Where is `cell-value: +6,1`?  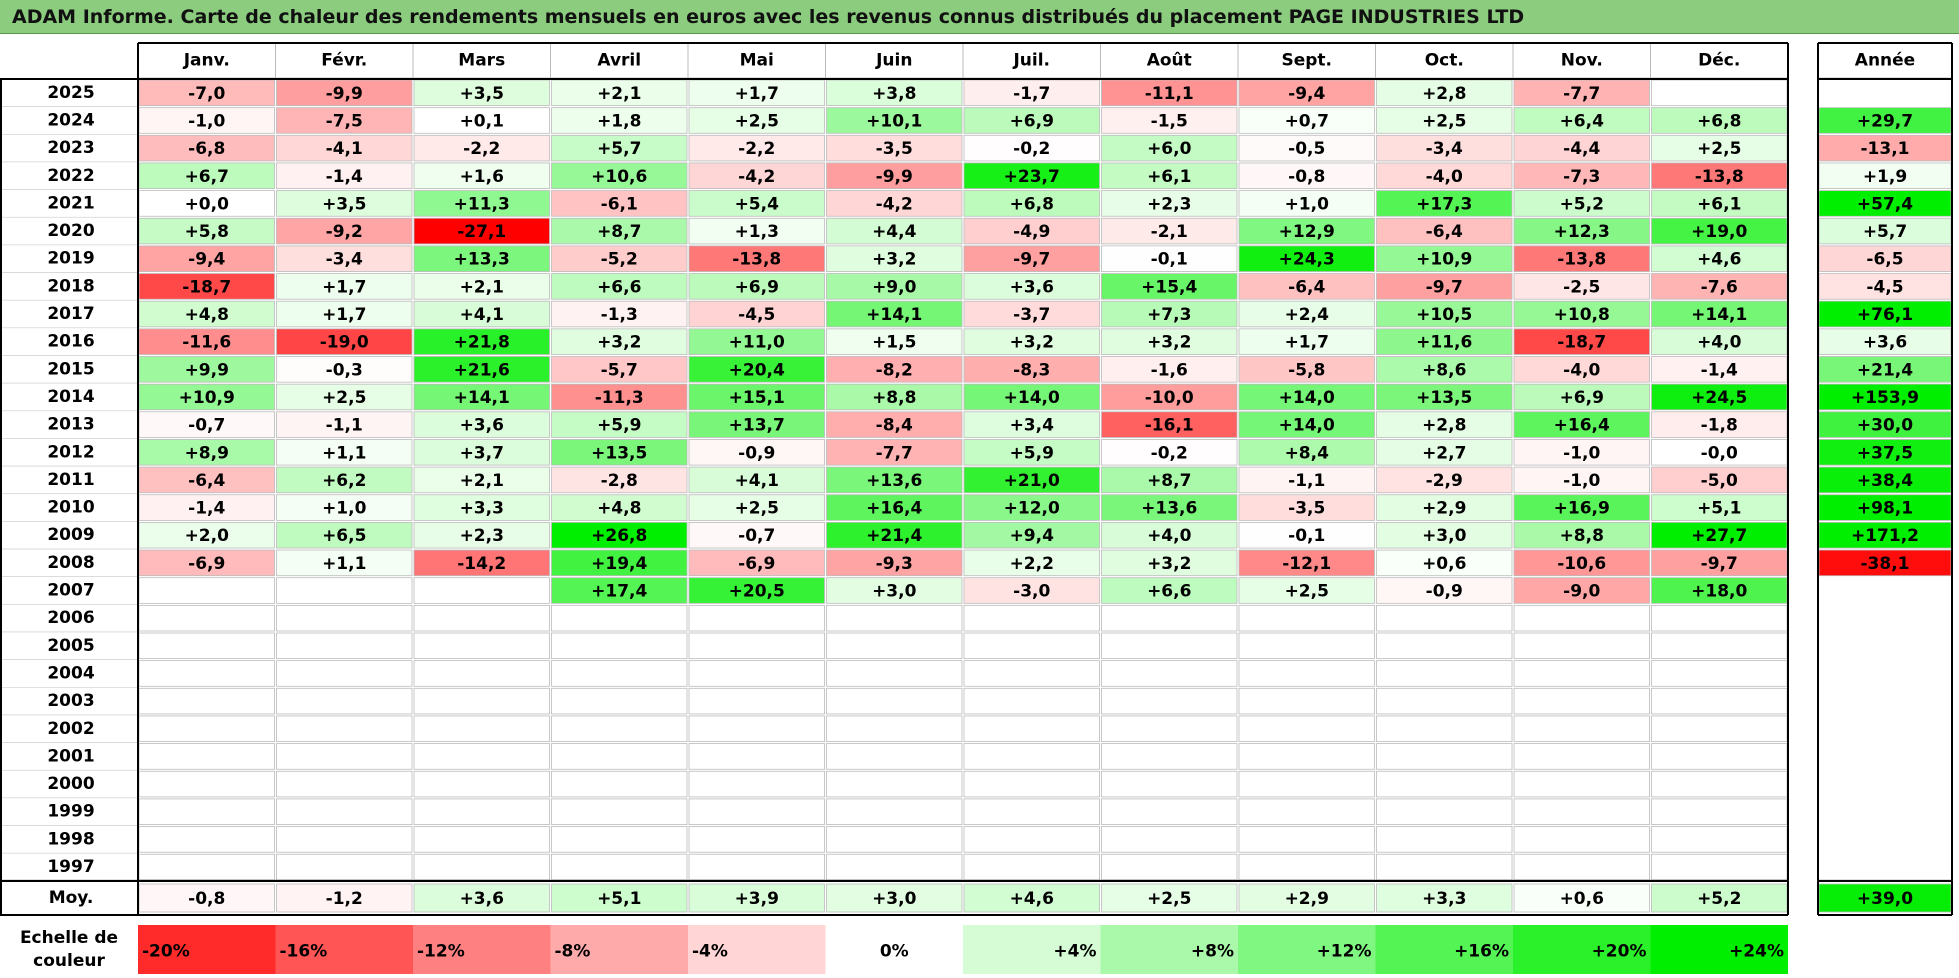
cell-value: +6,1 is located at coordinates (1169, 177).